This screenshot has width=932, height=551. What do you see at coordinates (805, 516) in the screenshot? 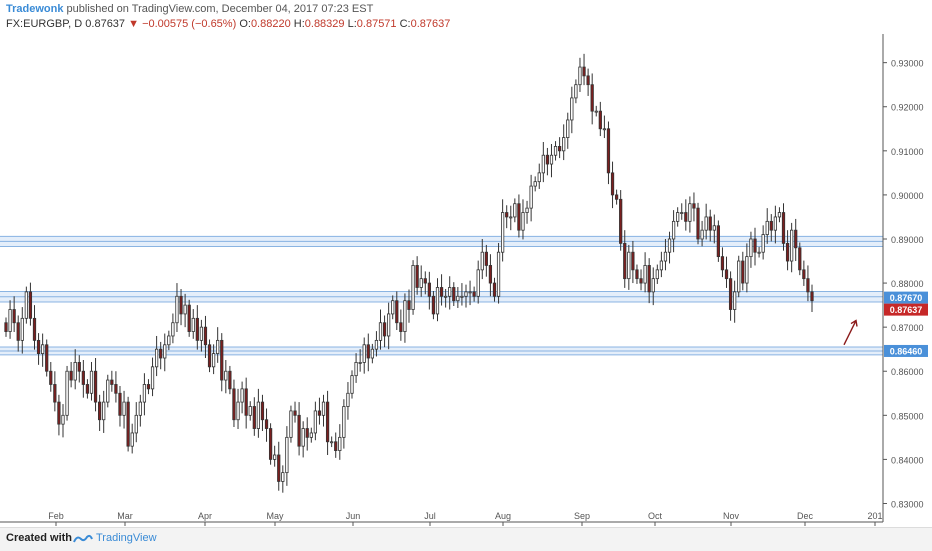
I see `time-tick-label: Dec` at bounding box center [805, 516].